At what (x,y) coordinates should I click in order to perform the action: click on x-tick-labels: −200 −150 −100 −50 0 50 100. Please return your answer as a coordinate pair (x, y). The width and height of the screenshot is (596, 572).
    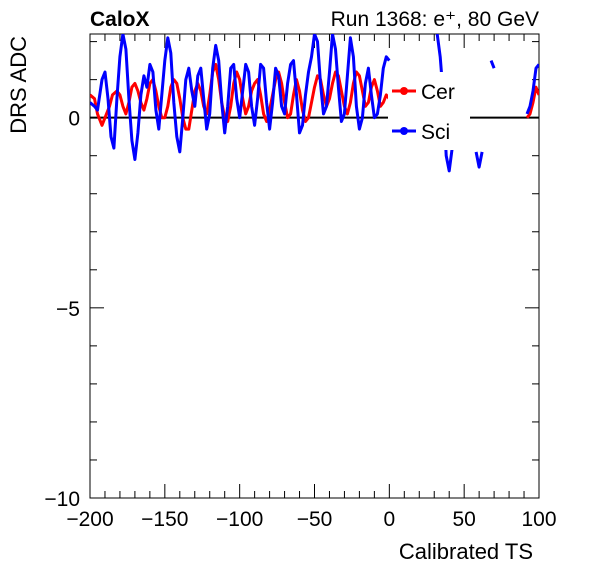
    Looking at the image, I should click on (311, 519).